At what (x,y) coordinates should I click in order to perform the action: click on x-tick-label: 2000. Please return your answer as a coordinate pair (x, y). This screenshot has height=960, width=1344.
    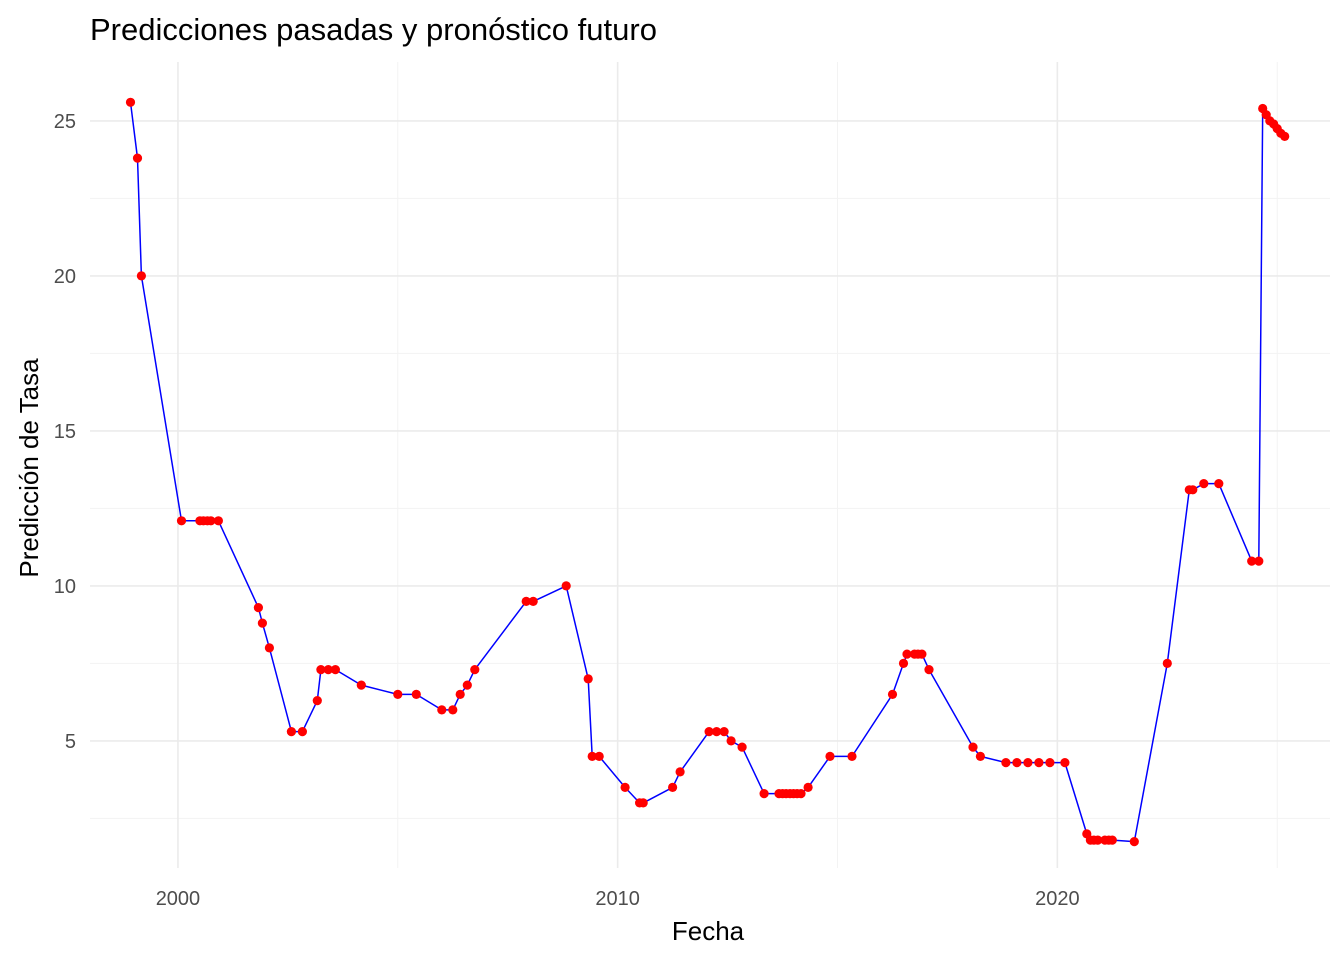
    Looking at the image, I should click on (178, 899).